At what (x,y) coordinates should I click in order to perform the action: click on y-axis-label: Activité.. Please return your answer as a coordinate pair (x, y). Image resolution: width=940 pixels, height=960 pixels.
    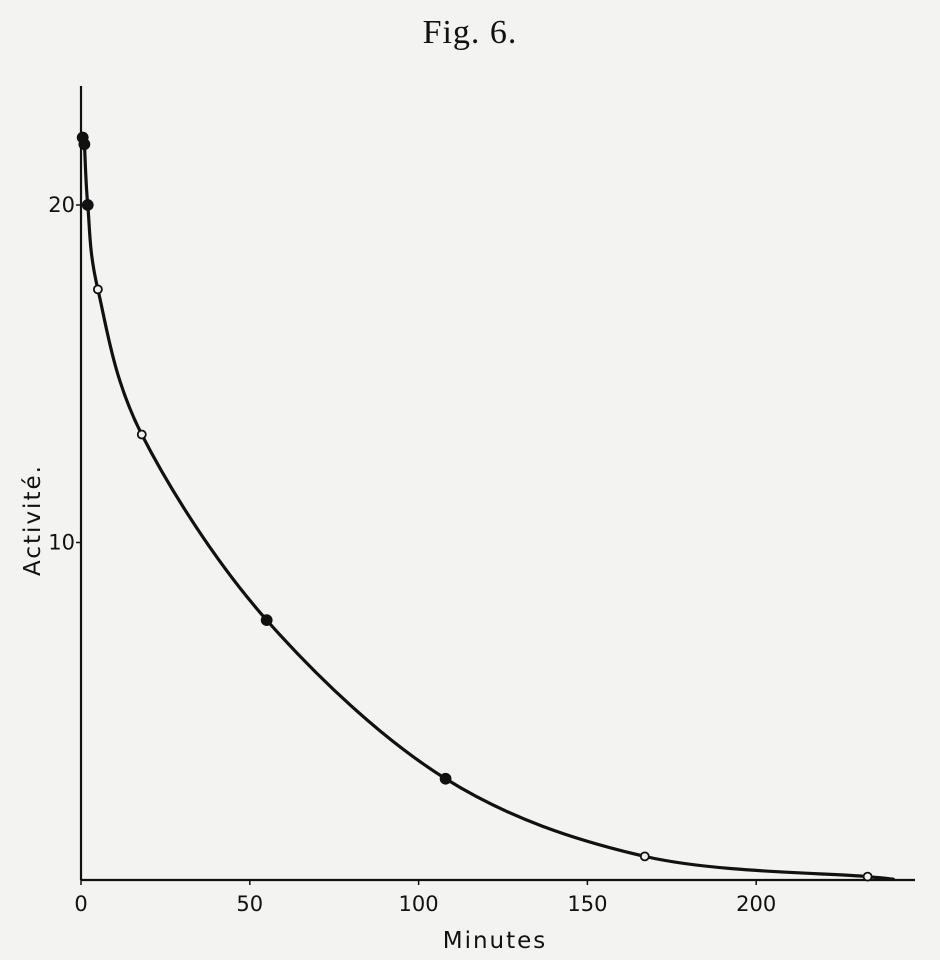
    Looking at the image, I should click on (33, 520).